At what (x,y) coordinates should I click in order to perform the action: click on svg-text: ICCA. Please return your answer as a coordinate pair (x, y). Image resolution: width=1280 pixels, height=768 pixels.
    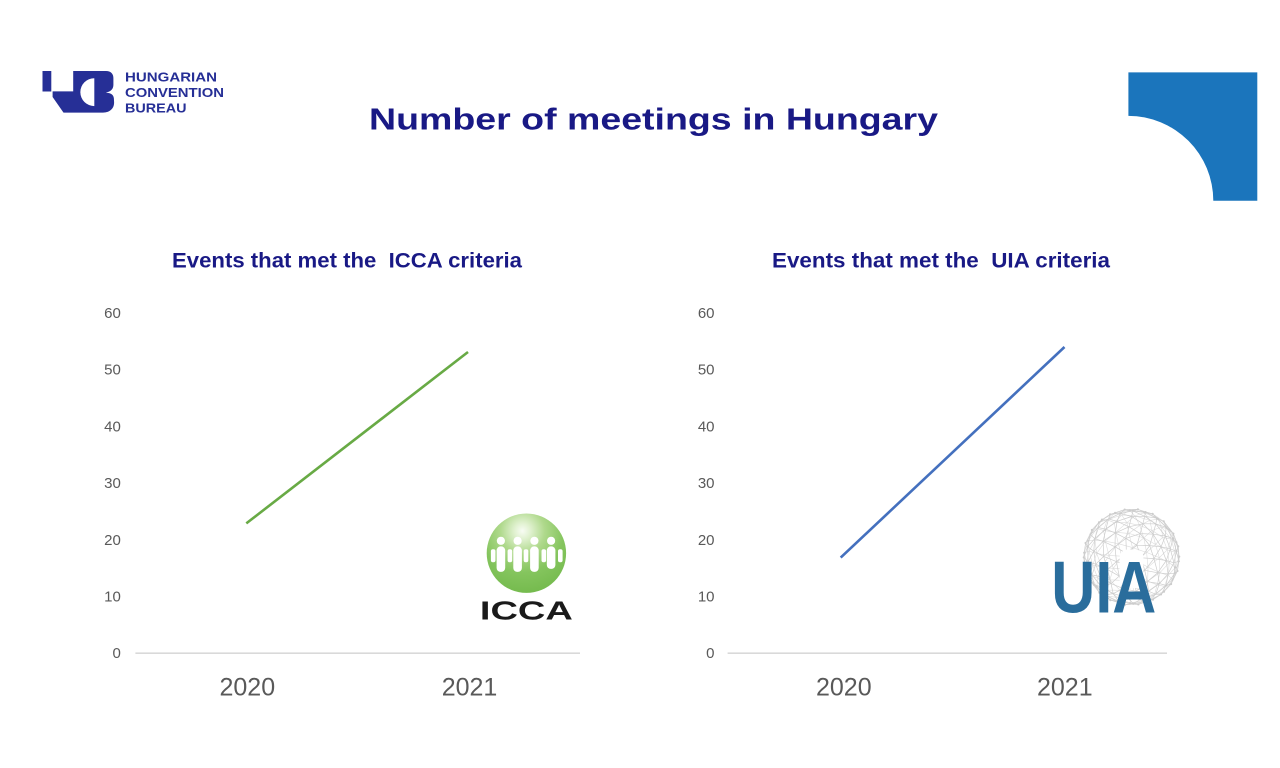
    Looking at the image, I should click on (526, 610).